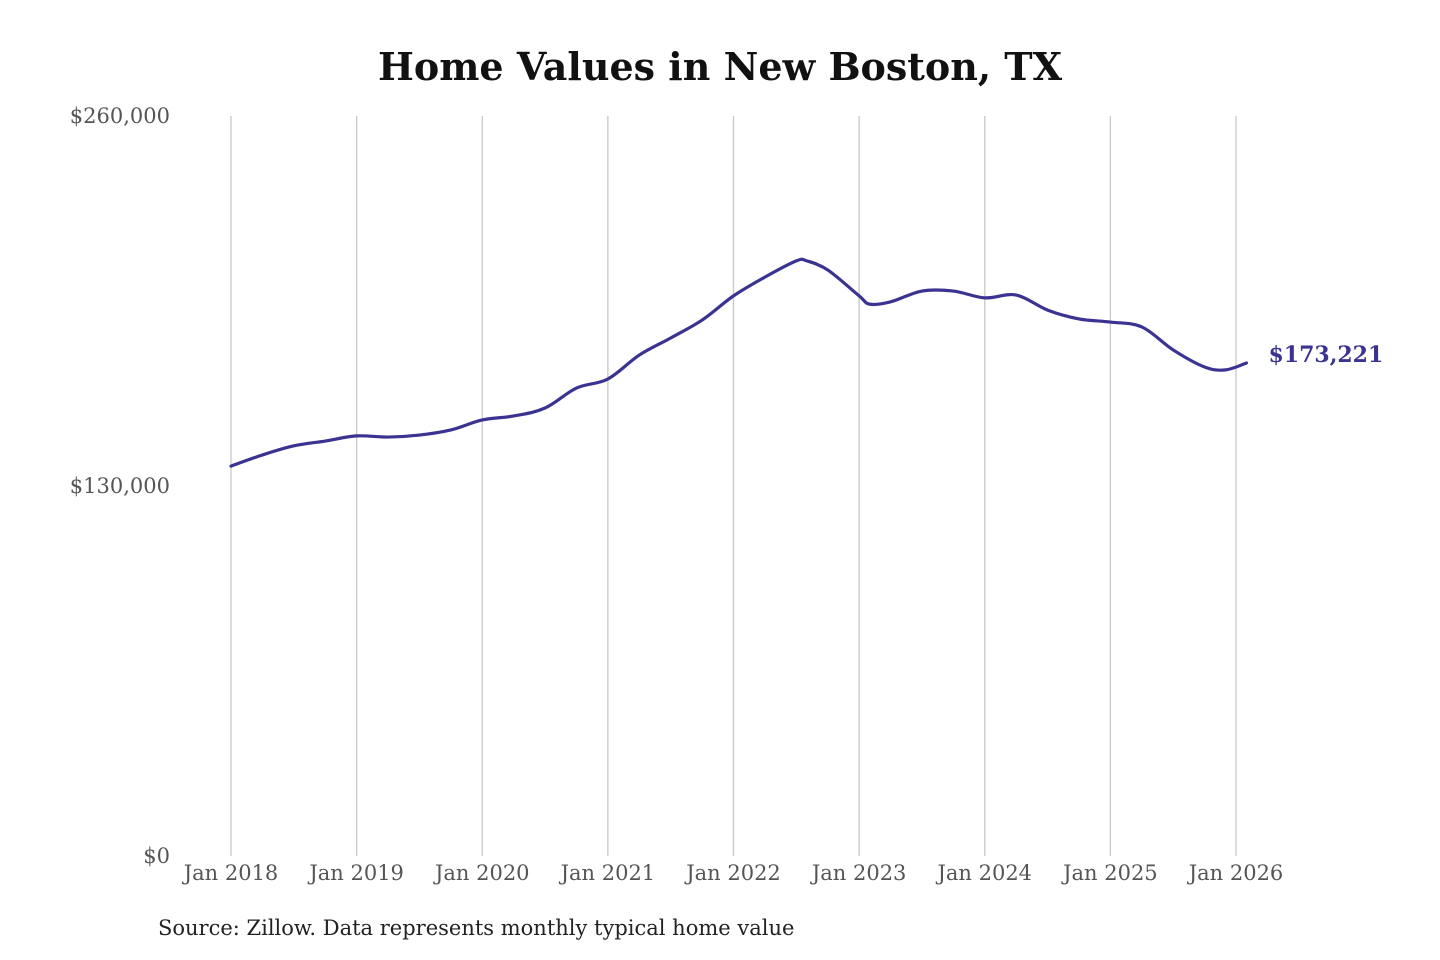 Image resolution: width=1440 pixels, height=960 pixels. I want to click on x-tick-label: Jan 2023, so click(858, 873).